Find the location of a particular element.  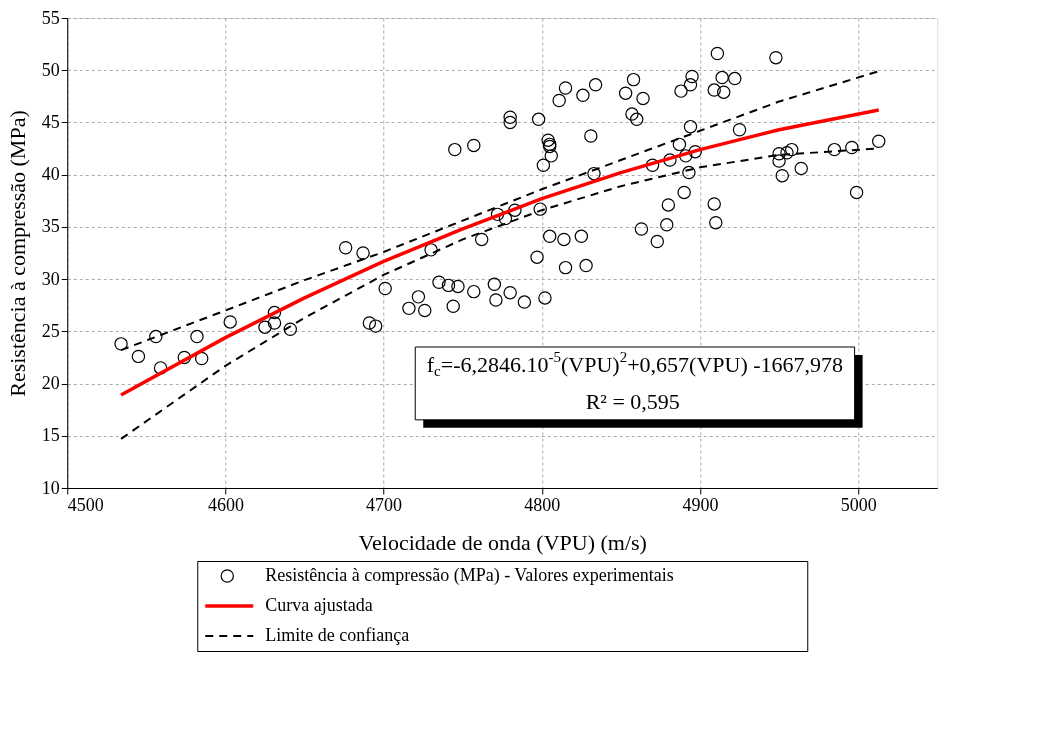

legend-label: Resistência à compressão (MPa) - Valores experimentais is located at coordinates (469, 575).